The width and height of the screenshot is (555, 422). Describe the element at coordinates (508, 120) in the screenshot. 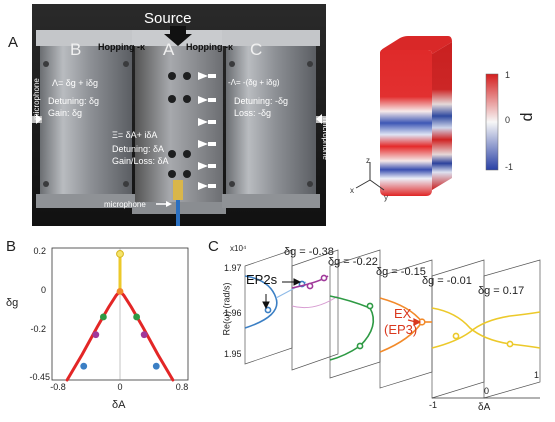

I see `colorbar-tick-mid: 0` at that location.